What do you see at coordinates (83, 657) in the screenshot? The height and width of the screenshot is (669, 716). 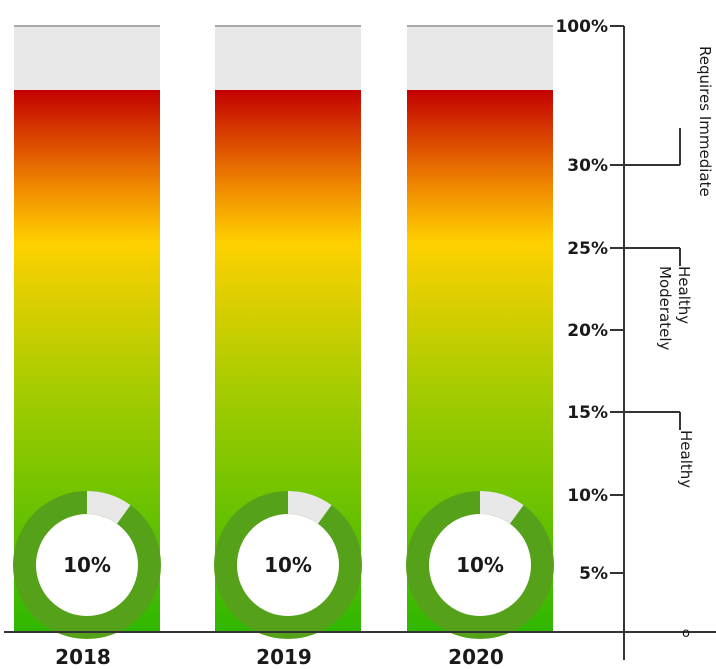 I see `category-label: 2018` at bounding box center [83, 657].